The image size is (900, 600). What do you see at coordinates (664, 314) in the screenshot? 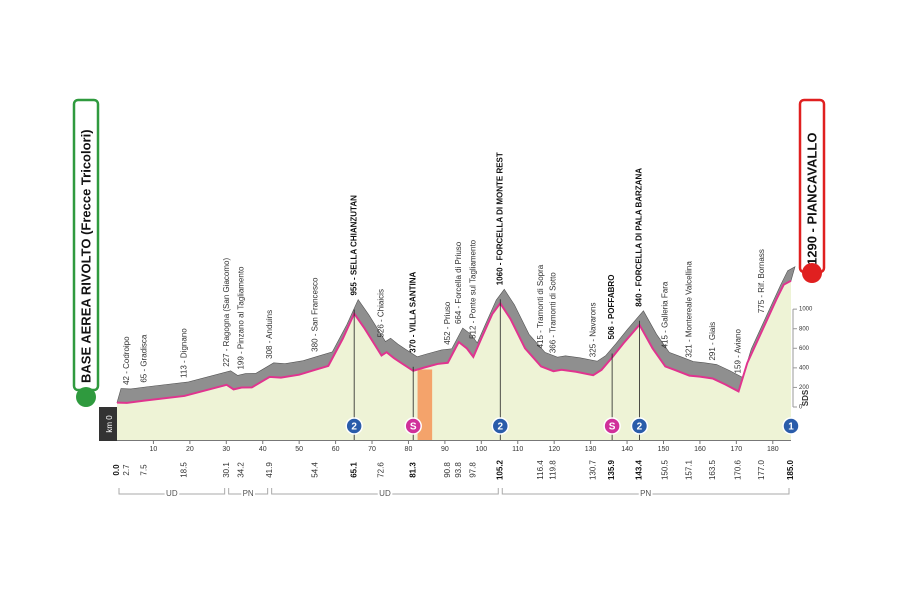
I see `place-label: 415 - Galleria Fara` at bounding box center [664, 314].